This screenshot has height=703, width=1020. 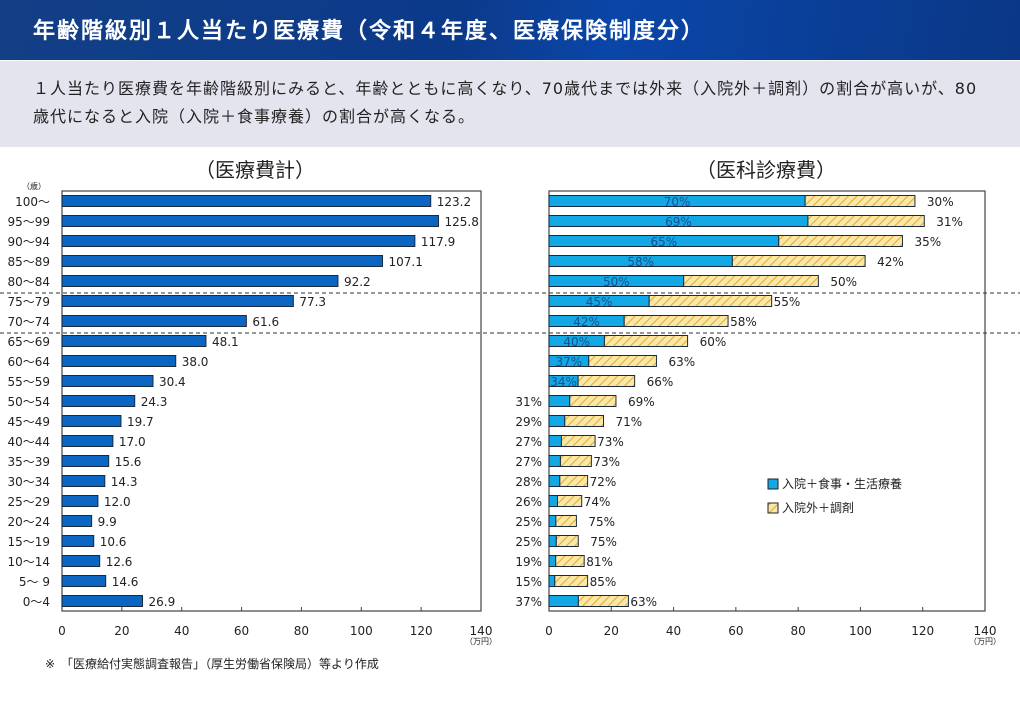 What do you see at coordinates (28, 562) in the screenshot?
I see `age-category-label: 10～14` at bounding box center [28, 562].